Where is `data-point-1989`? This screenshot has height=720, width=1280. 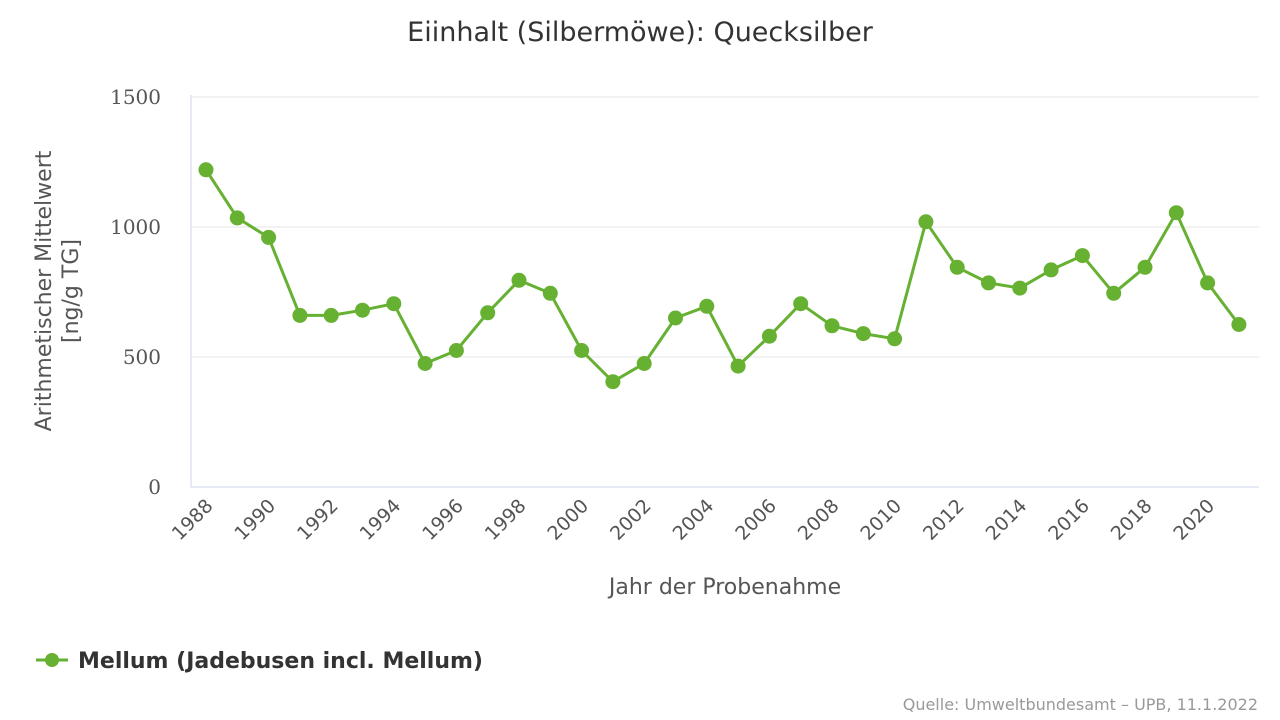 data-point-1989 is located at coordinates (237, 218).